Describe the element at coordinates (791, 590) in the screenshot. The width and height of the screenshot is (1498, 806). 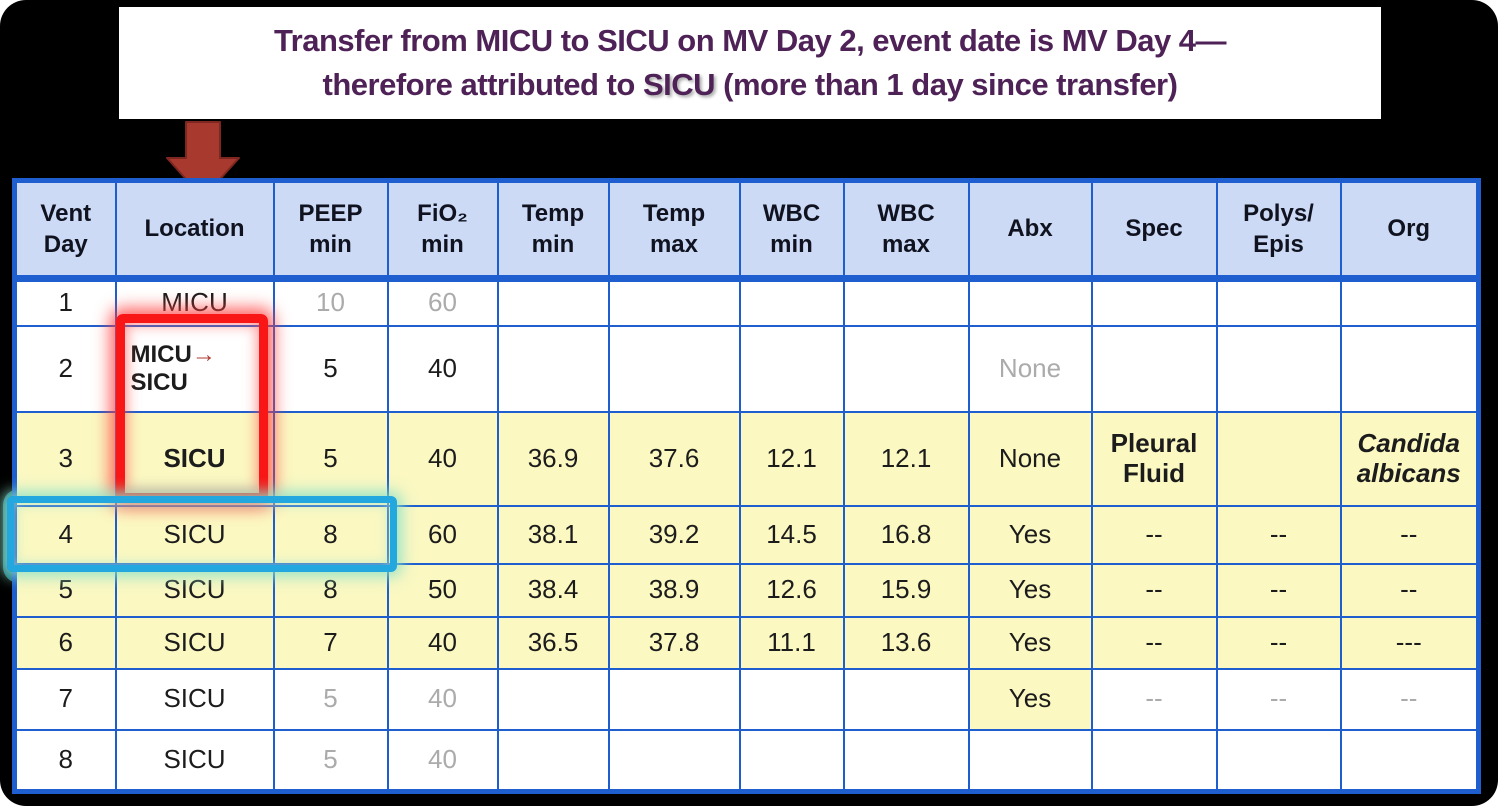
I see `table-cell: 12.6` at that location.